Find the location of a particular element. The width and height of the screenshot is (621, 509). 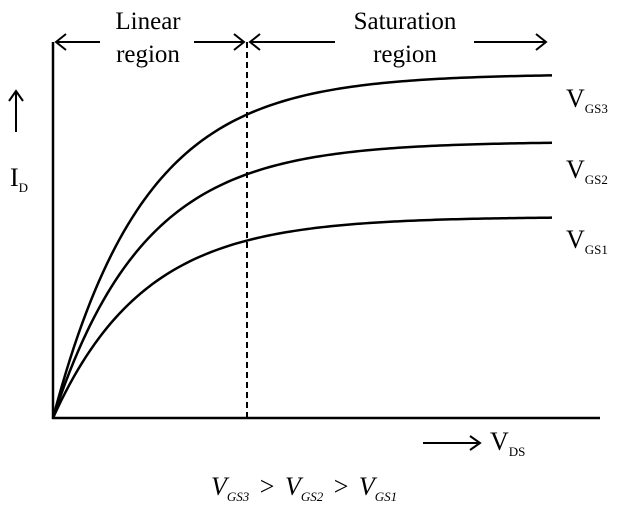

saturation-region-label-line1: Saturation is located at coordinates (405, 21).